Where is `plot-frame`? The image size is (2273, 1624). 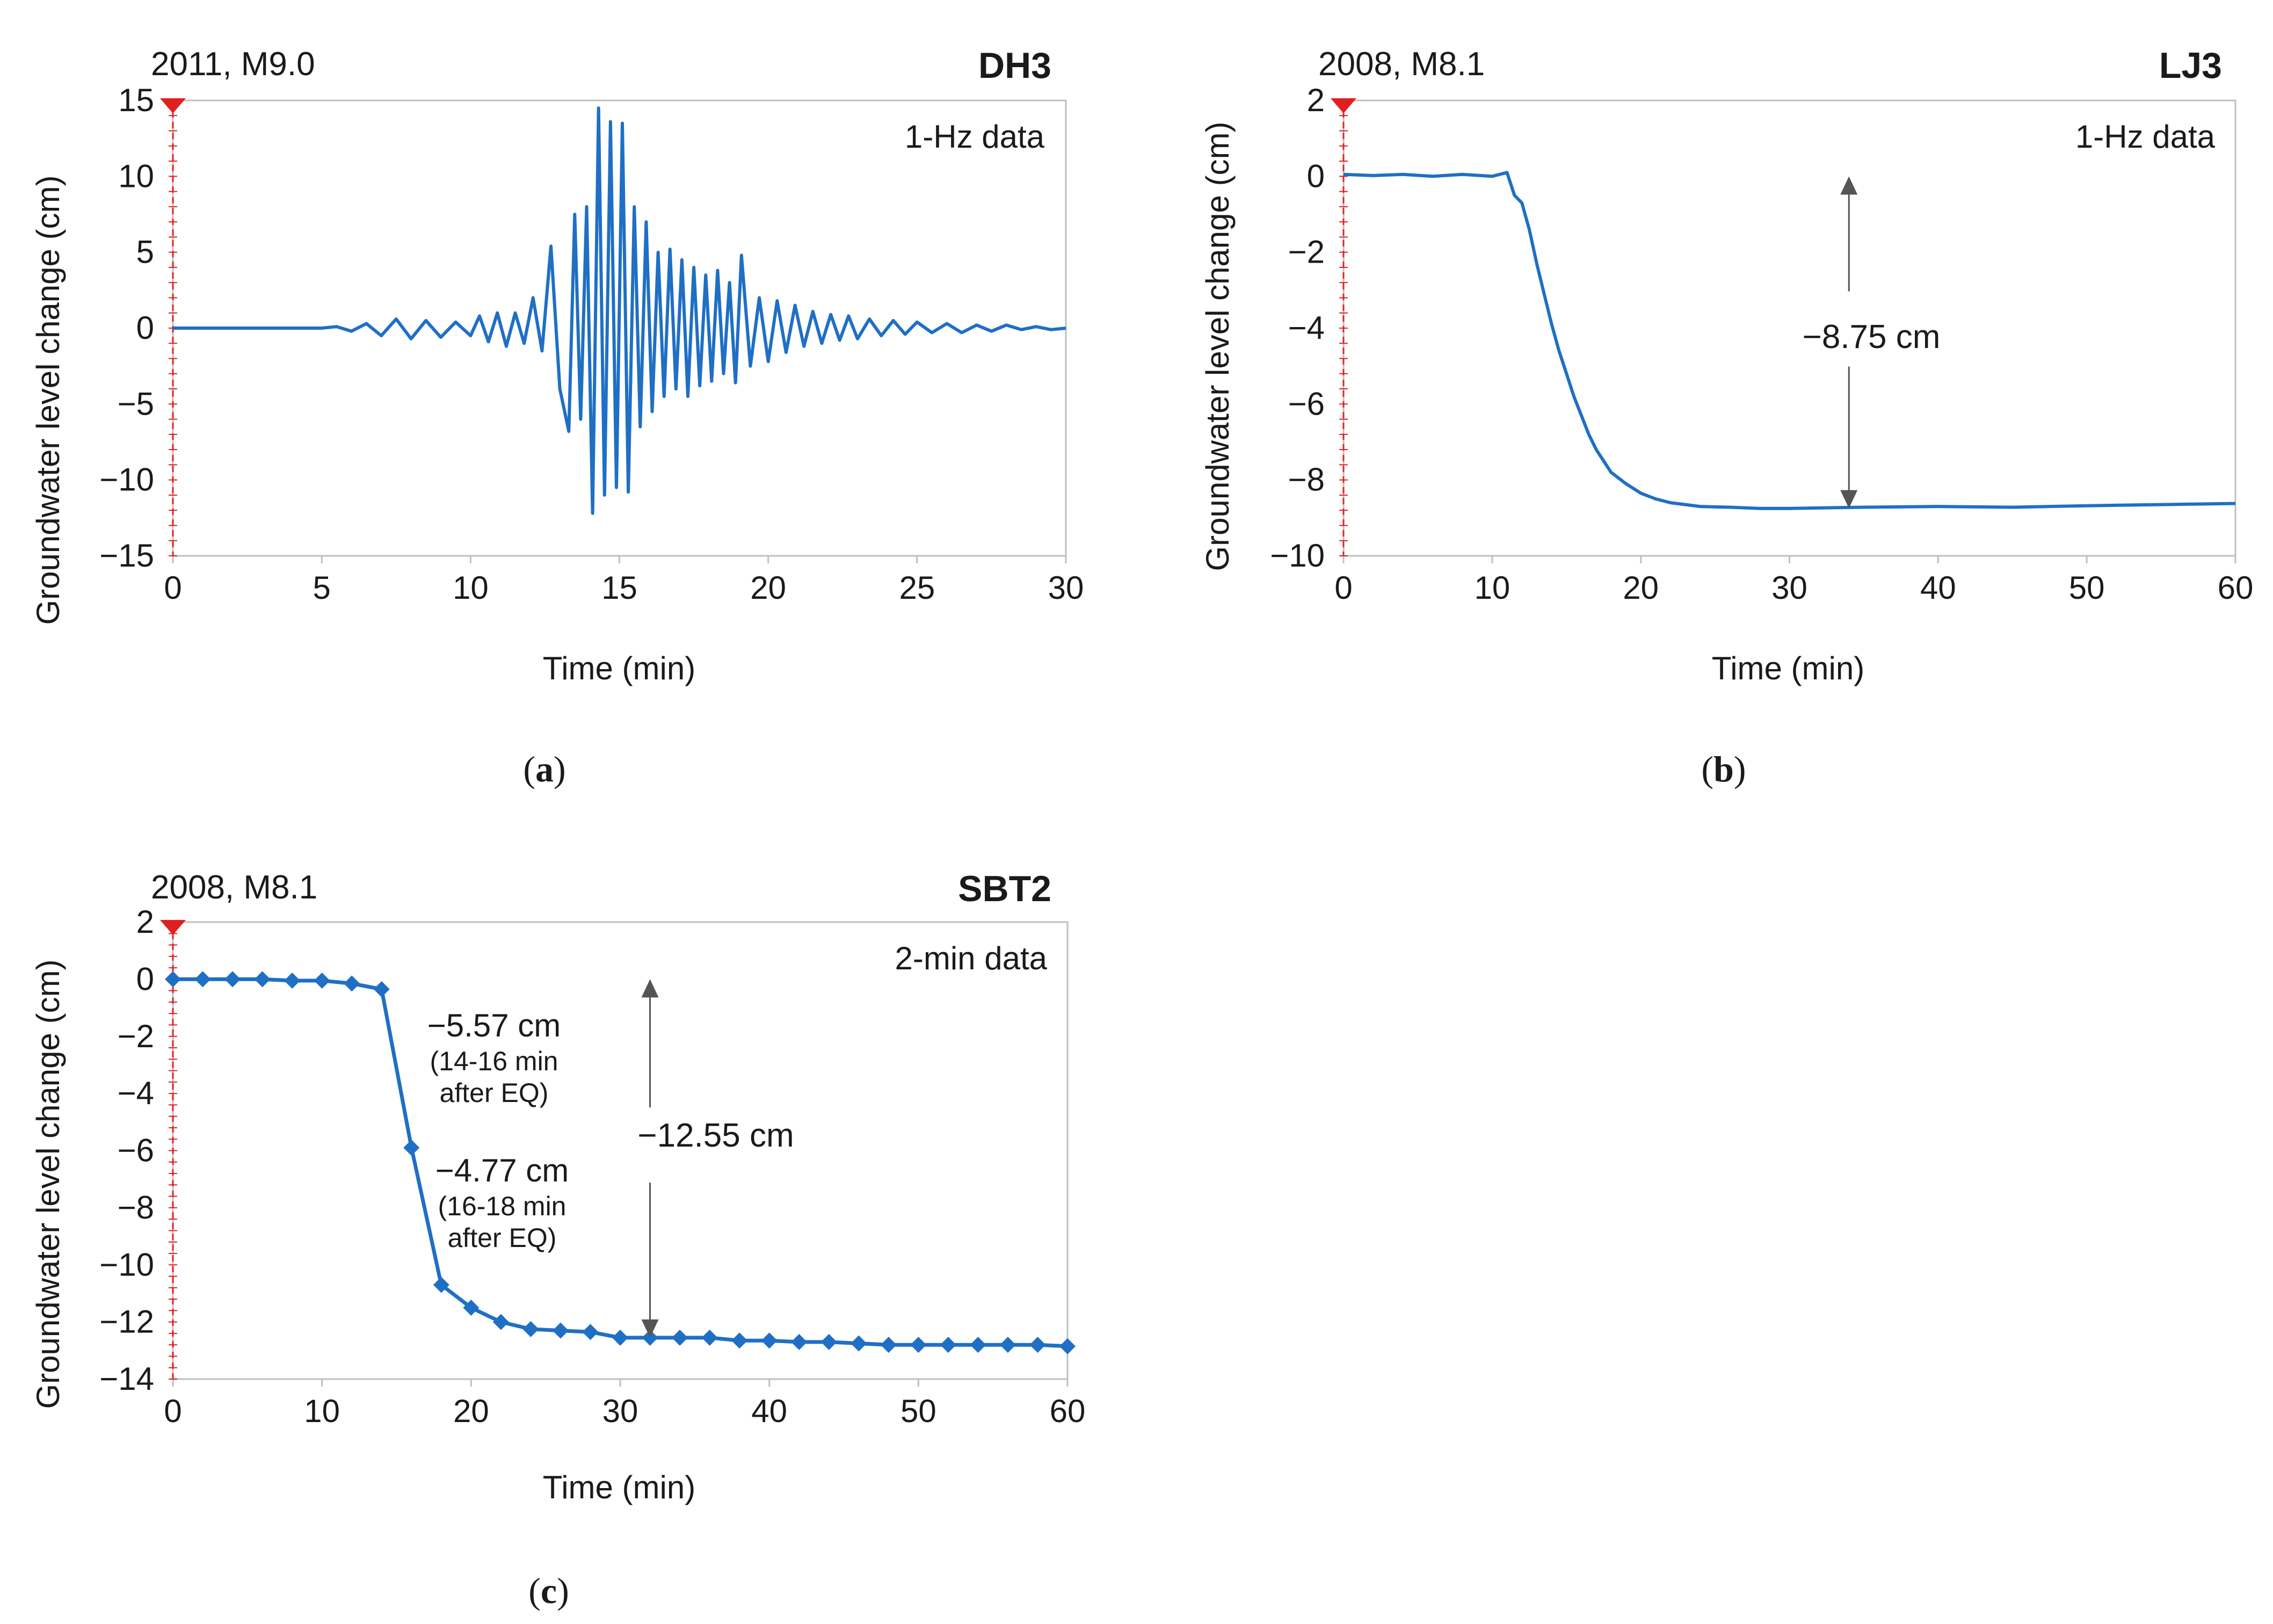
plot-frame is located at coordinates (621, 1150).